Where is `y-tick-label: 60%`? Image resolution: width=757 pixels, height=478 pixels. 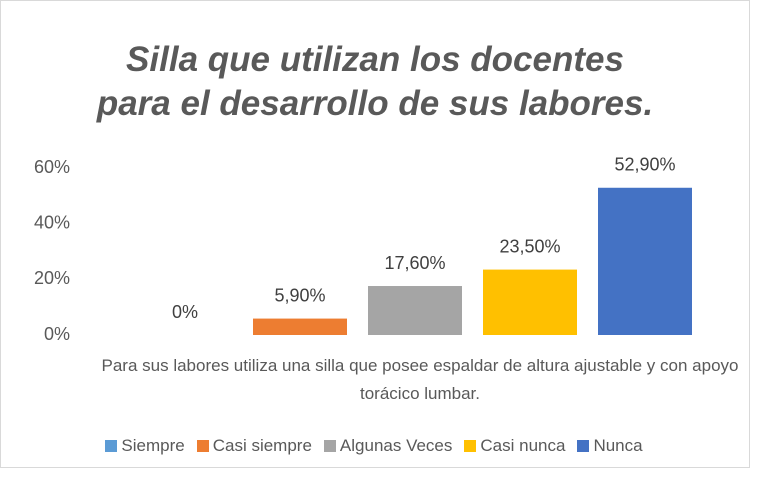 y-tick-label: 60% is located at coordinates (52, 167).